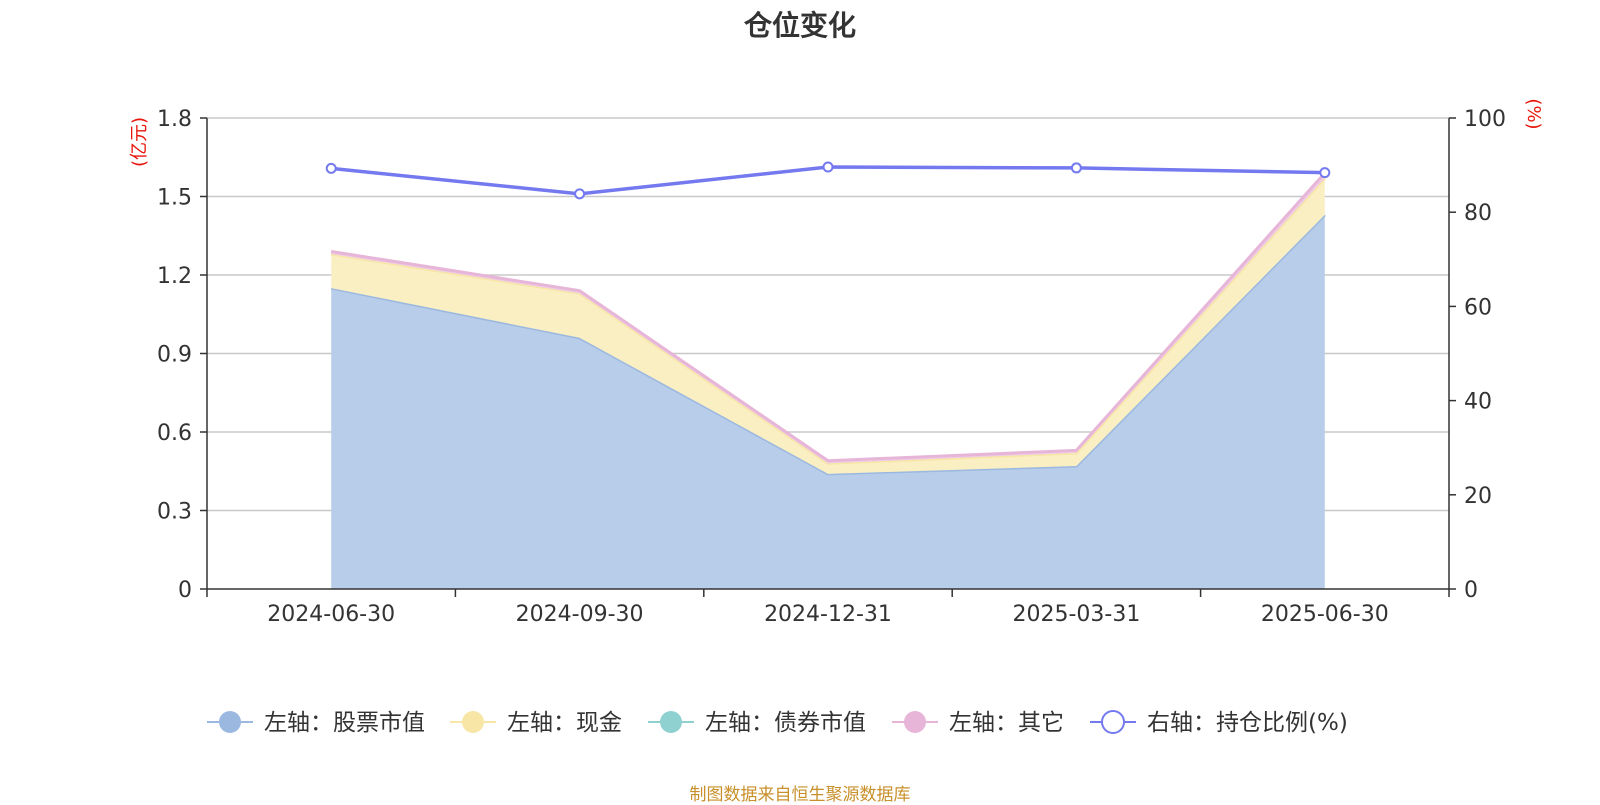 The height and width of the screenshot is (805, 1600). I want to click on right-axis-unit: (%), so click(1533, 113).